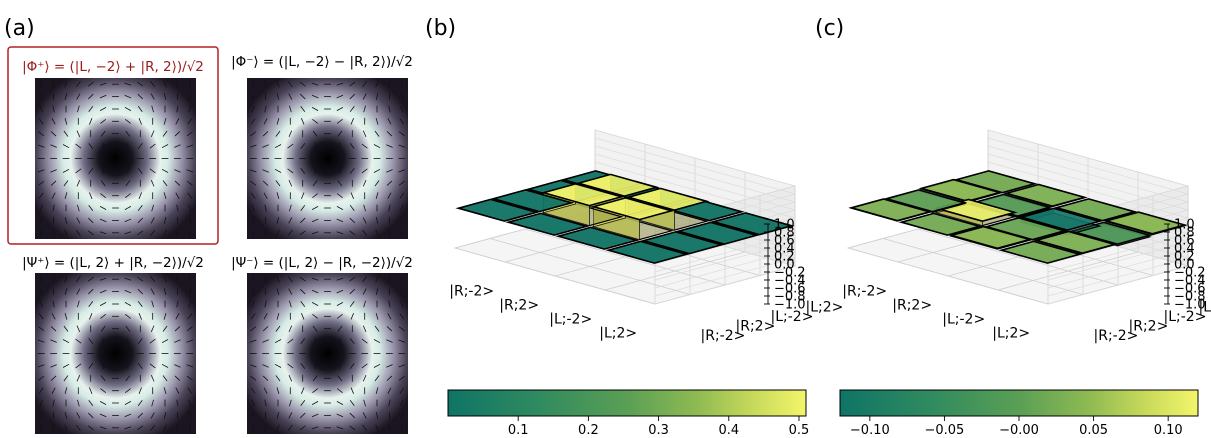 The image size is (1211, 438). I want to click on z-axis: 1.00.80.60.40.20.0−0.2−0.4−0.6−0.8−1.0, so click(1185, 265).